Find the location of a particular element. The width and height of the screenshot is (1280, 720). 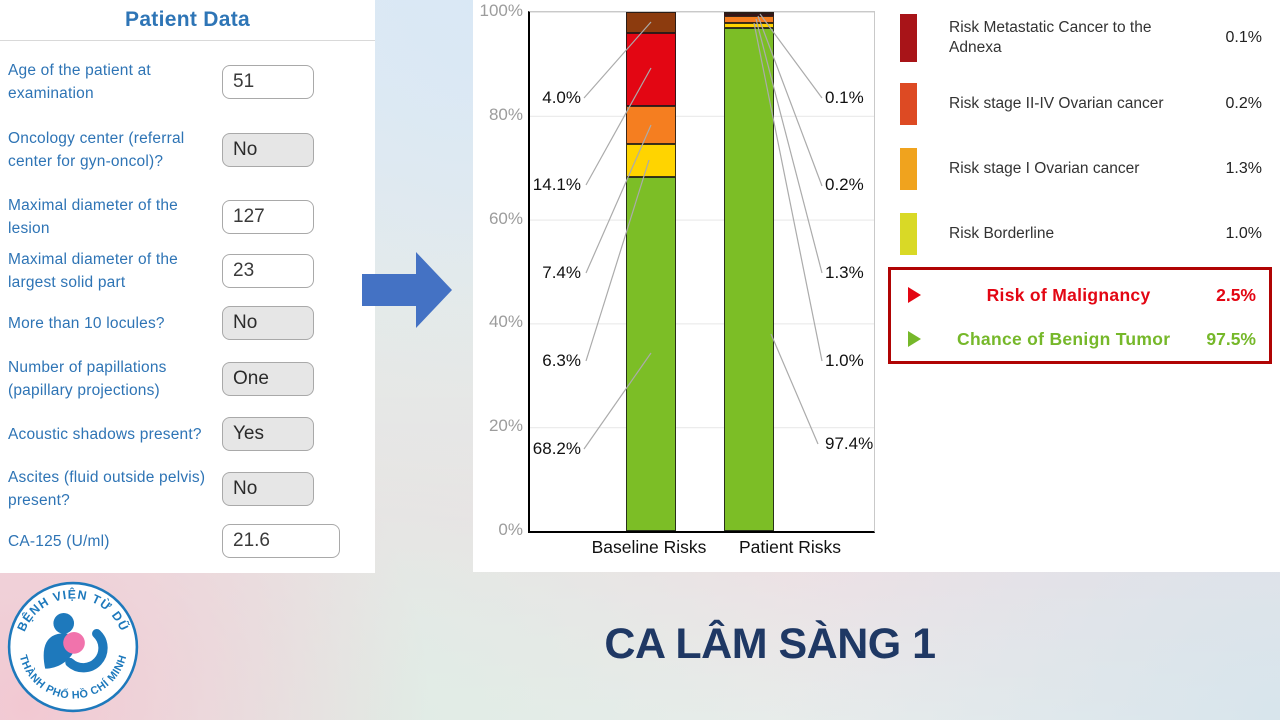

baseline-risks-bar is located at coordinates (651, 271).